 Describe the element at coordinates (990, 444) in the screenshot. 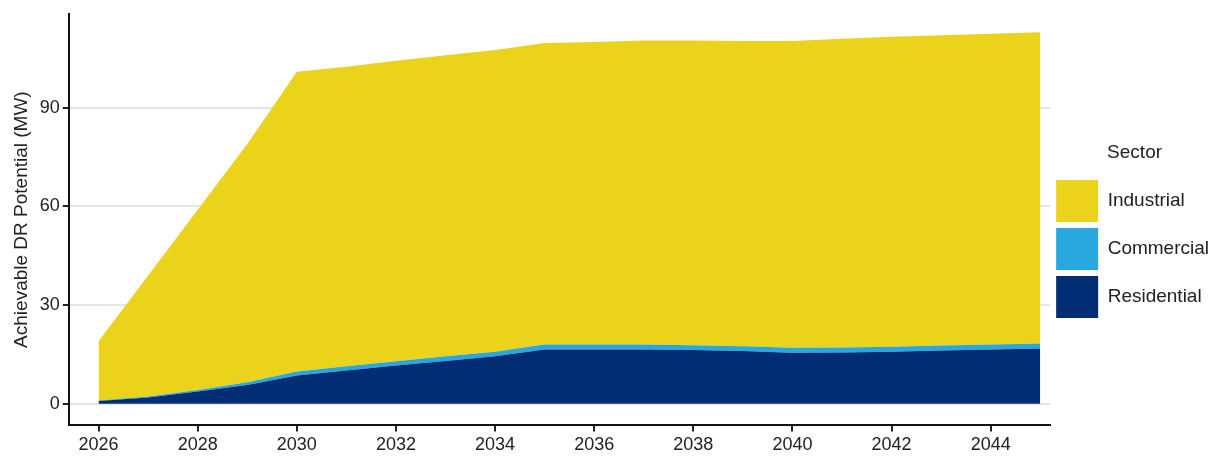

I see `x-tick-label: 2044` at that location.